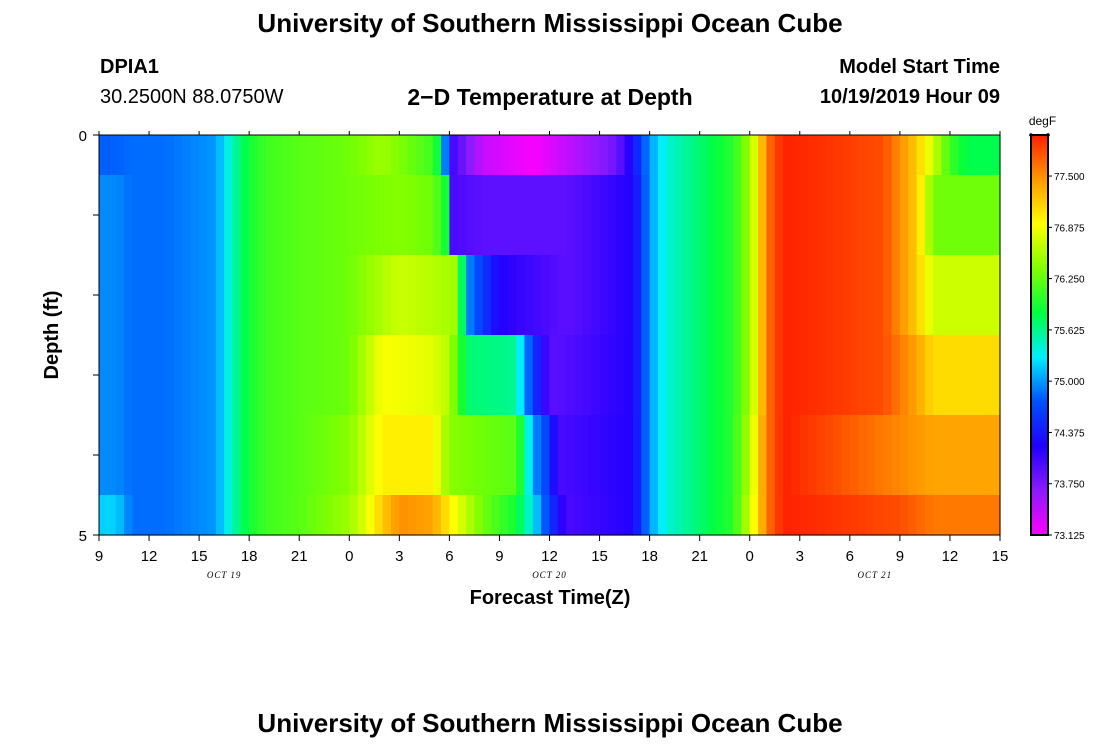 This screenshot has width=1100, height=750. What do you see at coordinates (950, 556) in the screenshot?
I see `x-tick-label: 12` at bounding box center [950, 556].